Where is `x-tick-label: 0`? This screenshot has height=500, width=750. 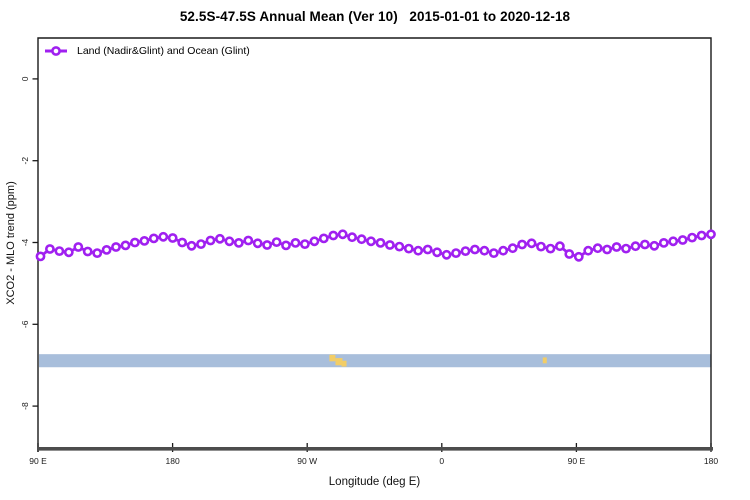 x-tick-label: 0 is located at coordinates (441, 461).